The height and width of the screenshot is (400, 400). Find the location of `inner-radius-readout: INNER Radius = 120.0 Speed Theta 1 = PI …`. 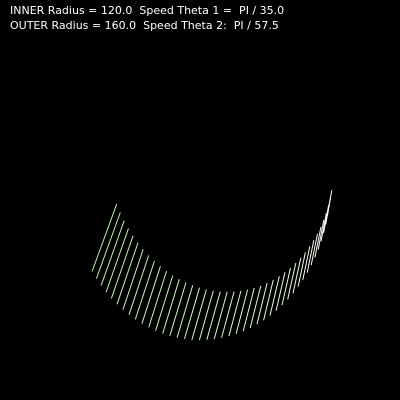

inner-radius-readout: INNER Radius = 120.0 Speed Theta 1 = PI … is located at coordinates (147, 10).